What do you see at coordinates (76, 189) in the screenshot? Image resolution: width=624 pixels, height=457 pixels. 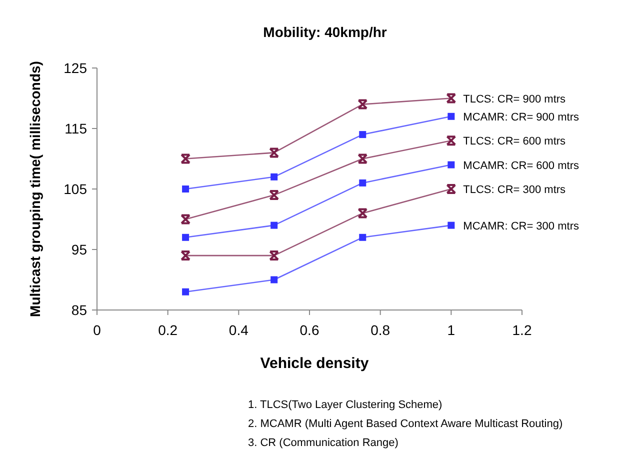 I see `y-tick-label: 105` at bounding box center [76, 189].